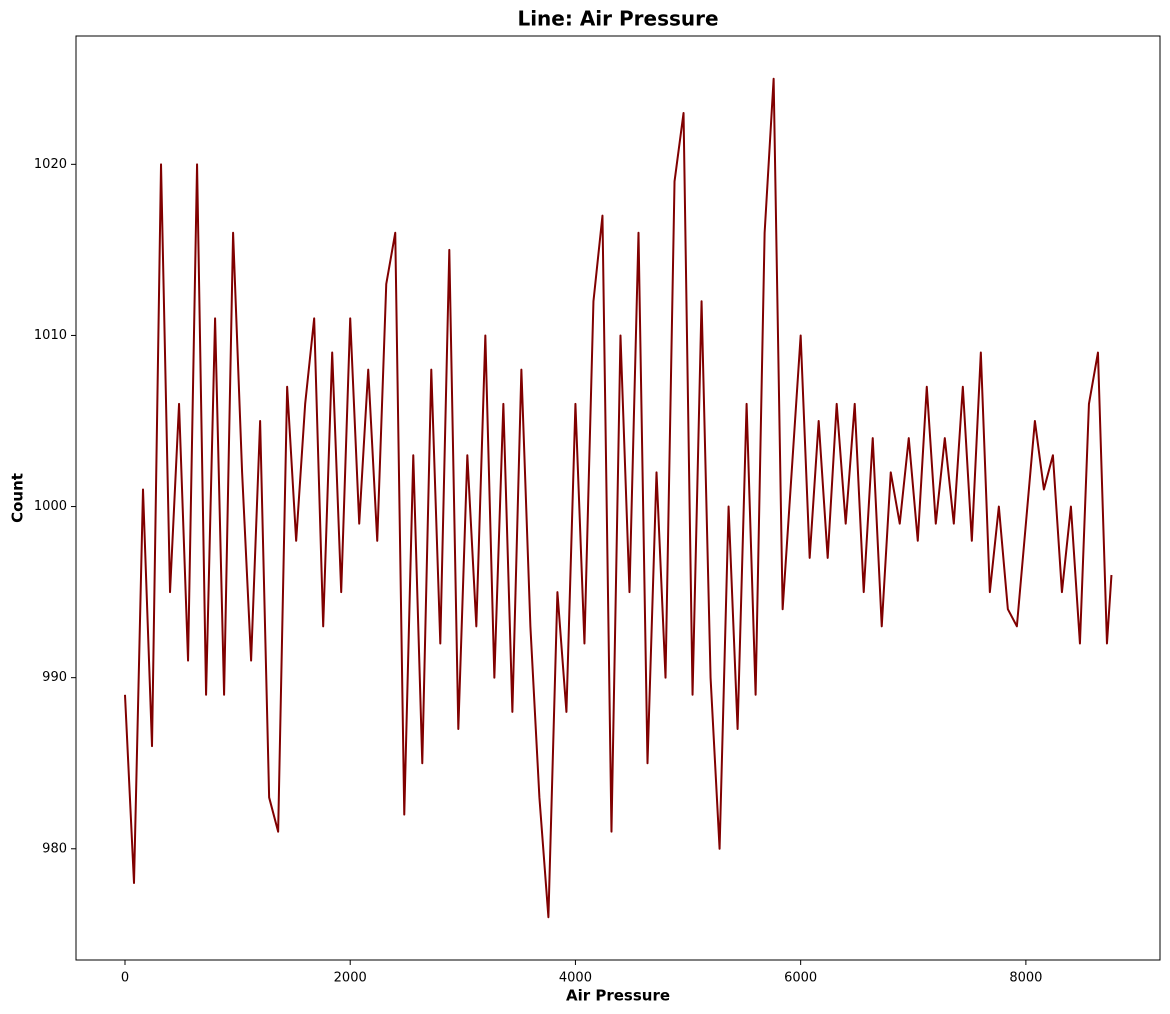 The image size is (1170, 1014). I want to click on y-tick-label: 1010, so click(50, 335).